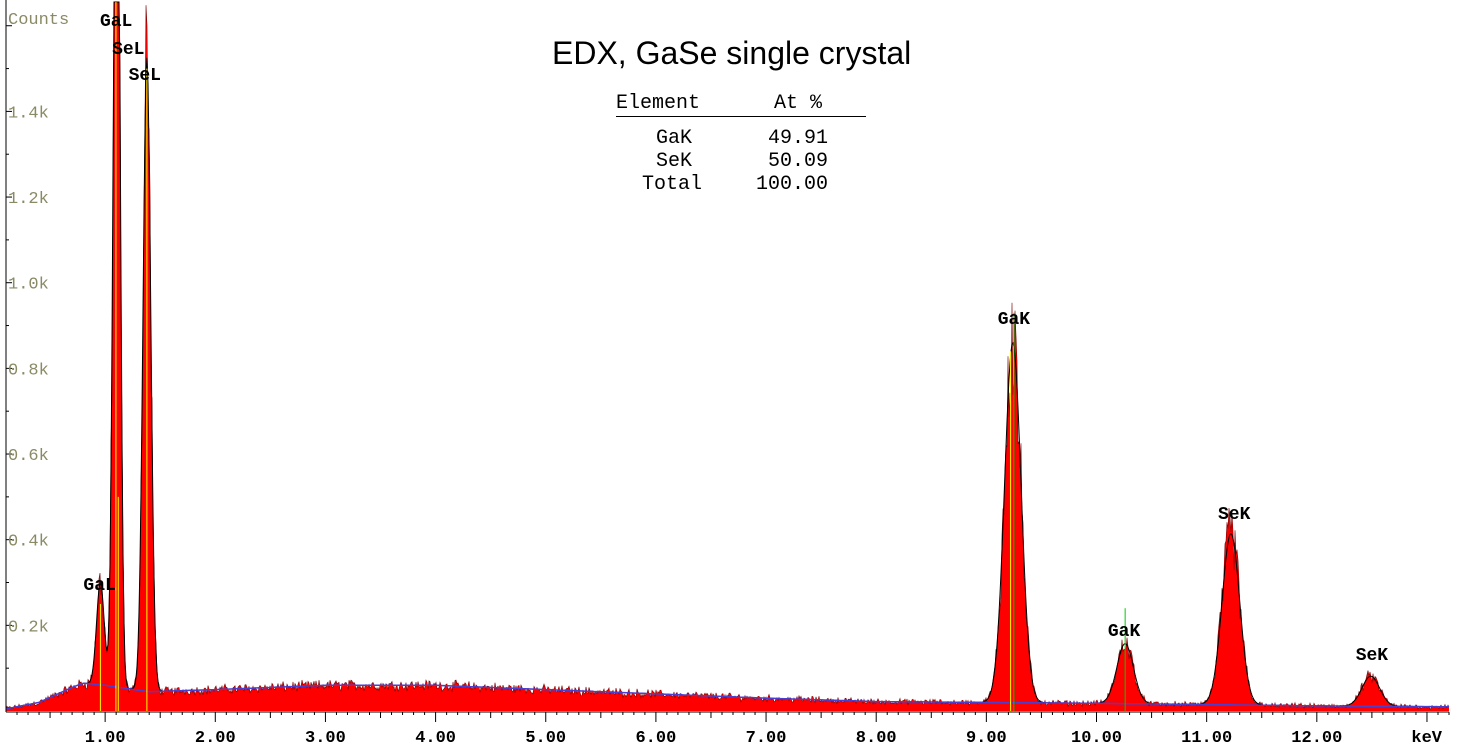 Image resolution: width=1463 pixels, height=753 pixels. I want to click on x-tick-label: 5.00, so click(545, 738).